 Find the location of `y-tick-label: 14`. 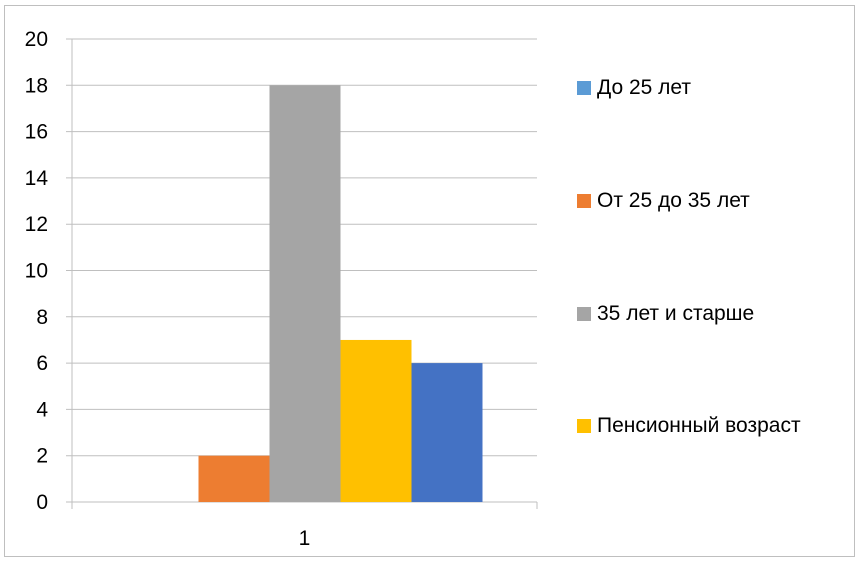

y-tick-label: 14 is located at coordinates (37, 178).